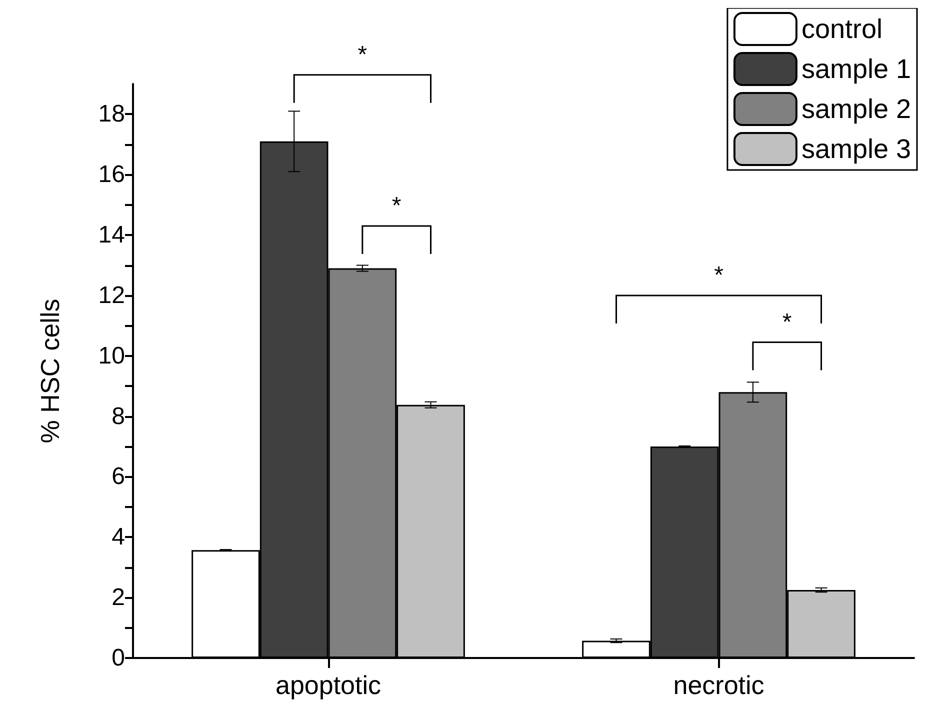  Describe the element at coordinates (856, 69) in the screenshot. I see `legend-label: sample 1` at that location.